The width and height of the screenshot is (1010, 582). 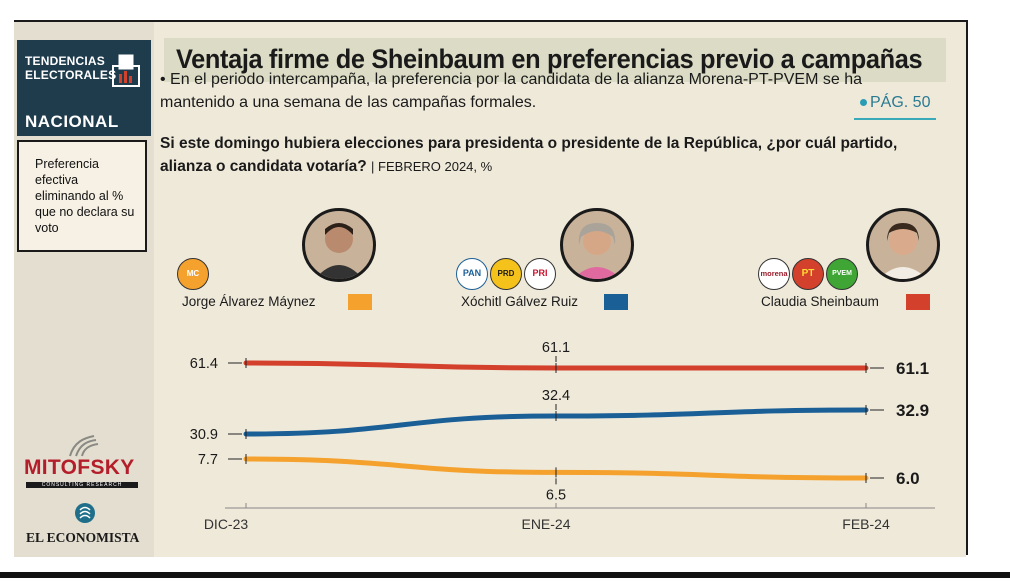 What do you see at coordinates (774, 274) in the screenshot?
I see `party-morena-icon: morena` at bounding box center [774, 274].